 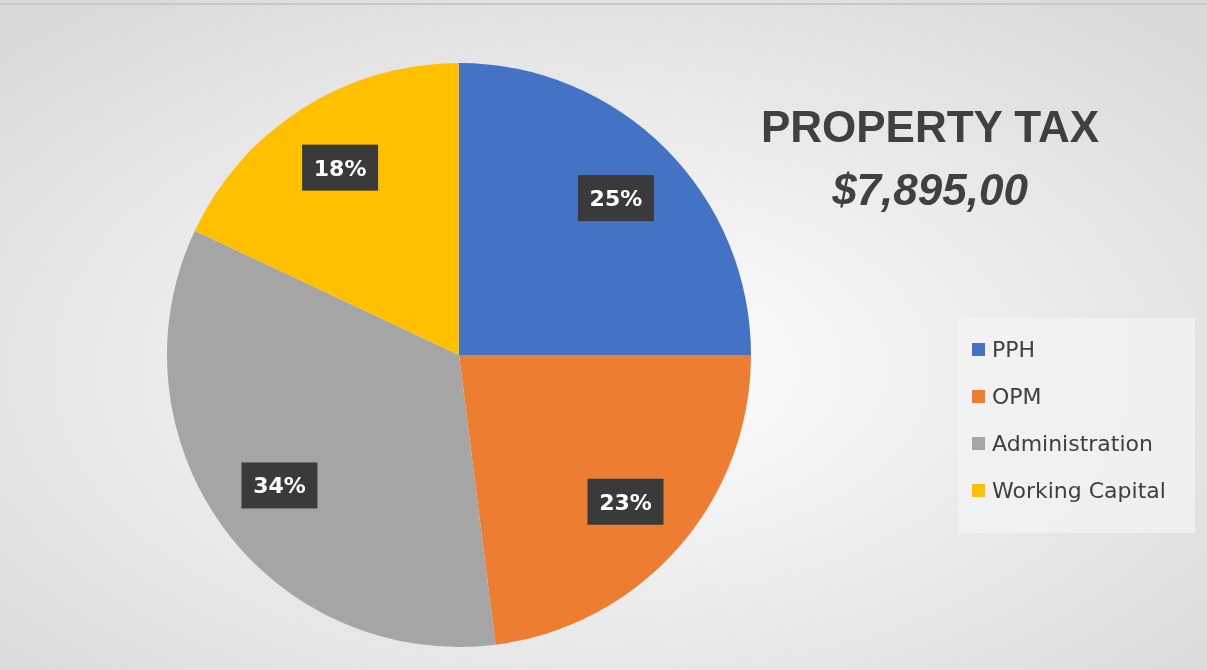 I want to click on legend-label: Working Capital, so click(x=1079, y=490).